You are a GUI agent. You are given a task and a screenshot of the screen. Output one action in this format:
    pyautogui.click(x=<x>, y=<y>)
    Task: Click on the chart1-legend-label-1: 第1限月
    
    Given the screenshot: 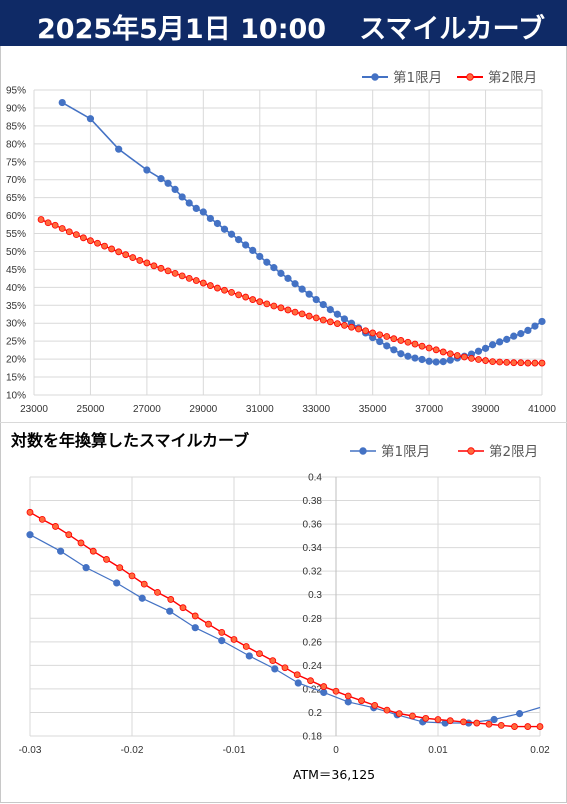 What is the action you would take?
    pyautogui.click(x=417, y=77)
    